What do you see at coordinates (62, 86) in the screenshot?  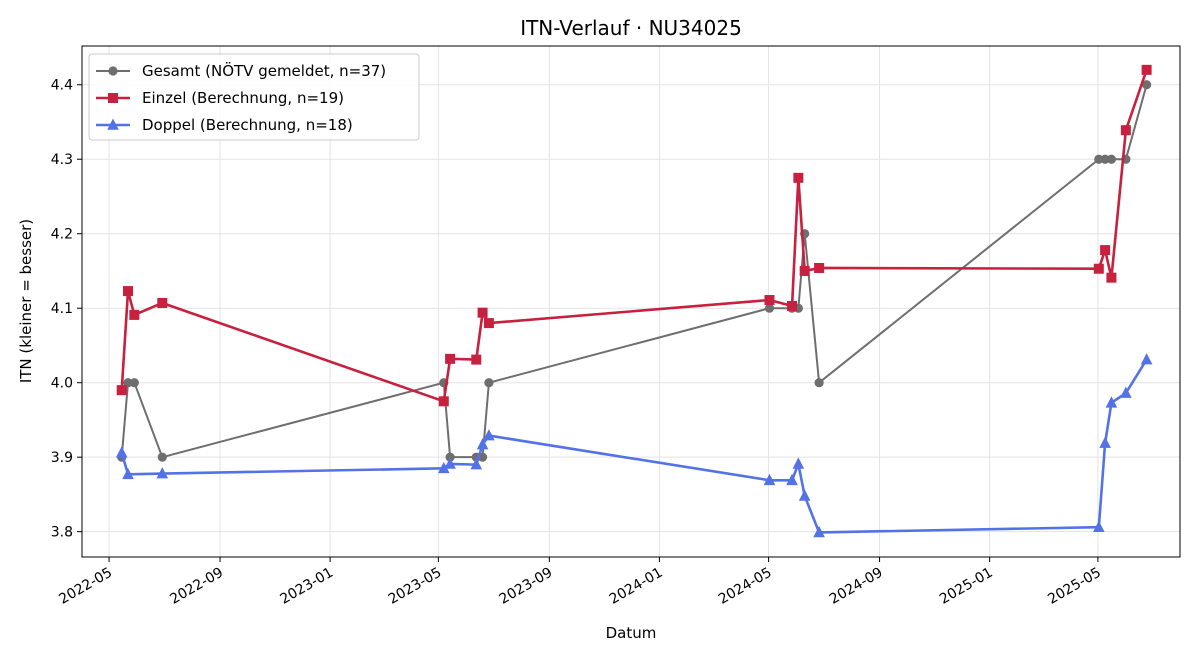 I see `y-tick-label: 4.4` at bounding box center [62, 86].